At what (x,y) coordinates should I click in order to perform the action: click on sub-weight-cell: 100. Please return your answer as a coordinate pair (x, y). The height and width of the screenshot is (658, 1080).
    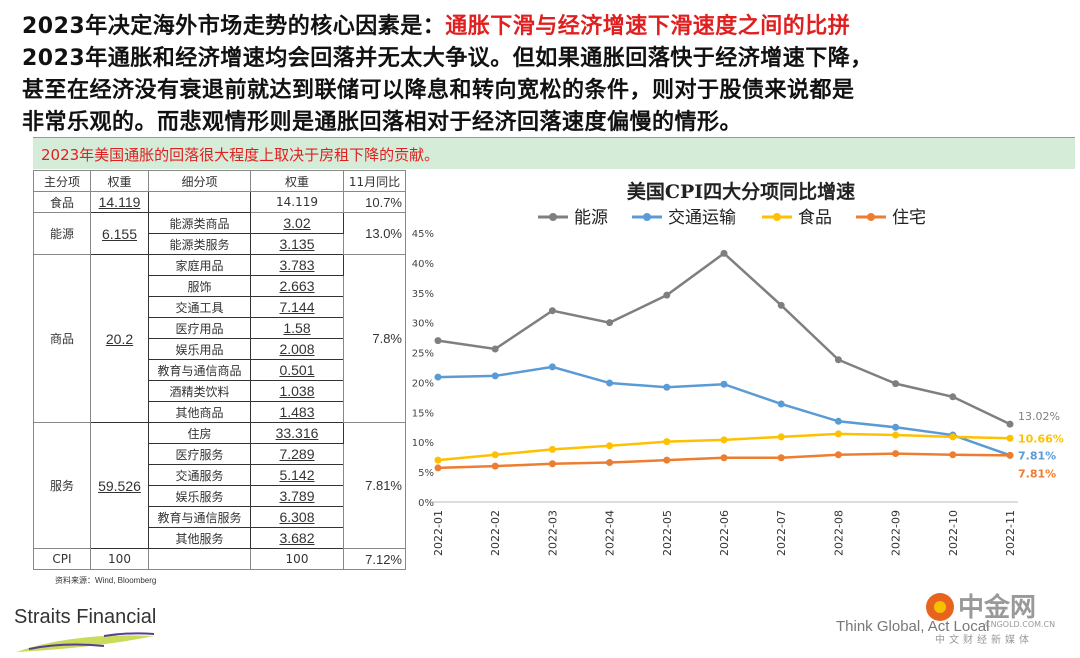
    Looking at the image, I should click on (297, 559).